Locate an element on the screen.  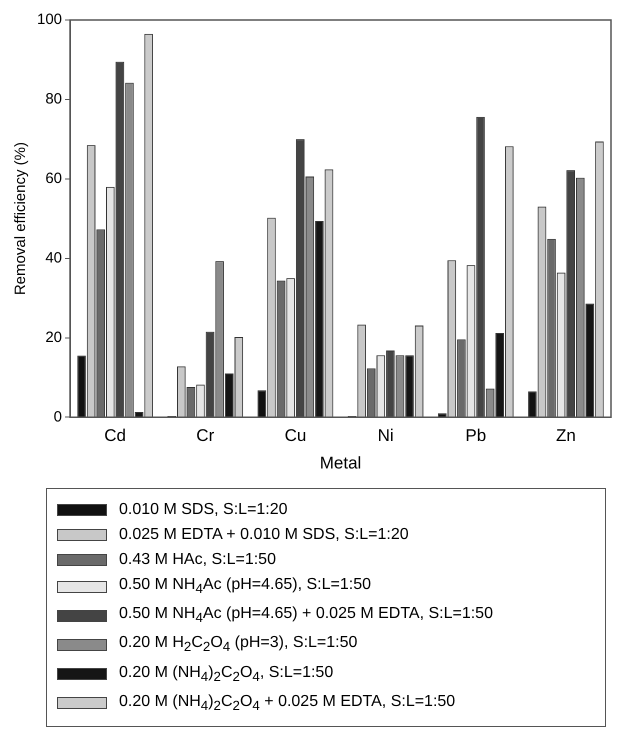
x-tick-label: Ni is located at coordinates (386, 436).